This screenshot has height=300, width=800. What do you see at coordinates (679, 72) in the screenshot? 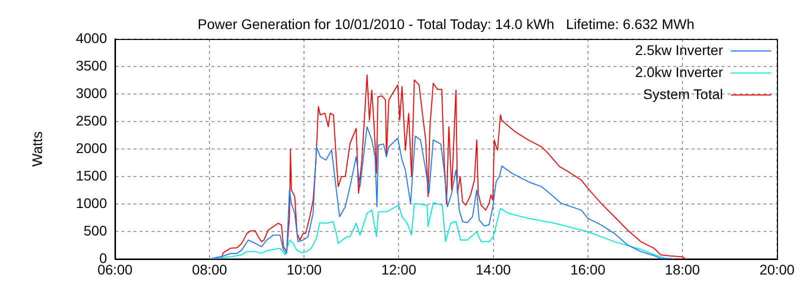
I see `legend-label: 2.0kw Inverter` at bounding box center [679, 72].